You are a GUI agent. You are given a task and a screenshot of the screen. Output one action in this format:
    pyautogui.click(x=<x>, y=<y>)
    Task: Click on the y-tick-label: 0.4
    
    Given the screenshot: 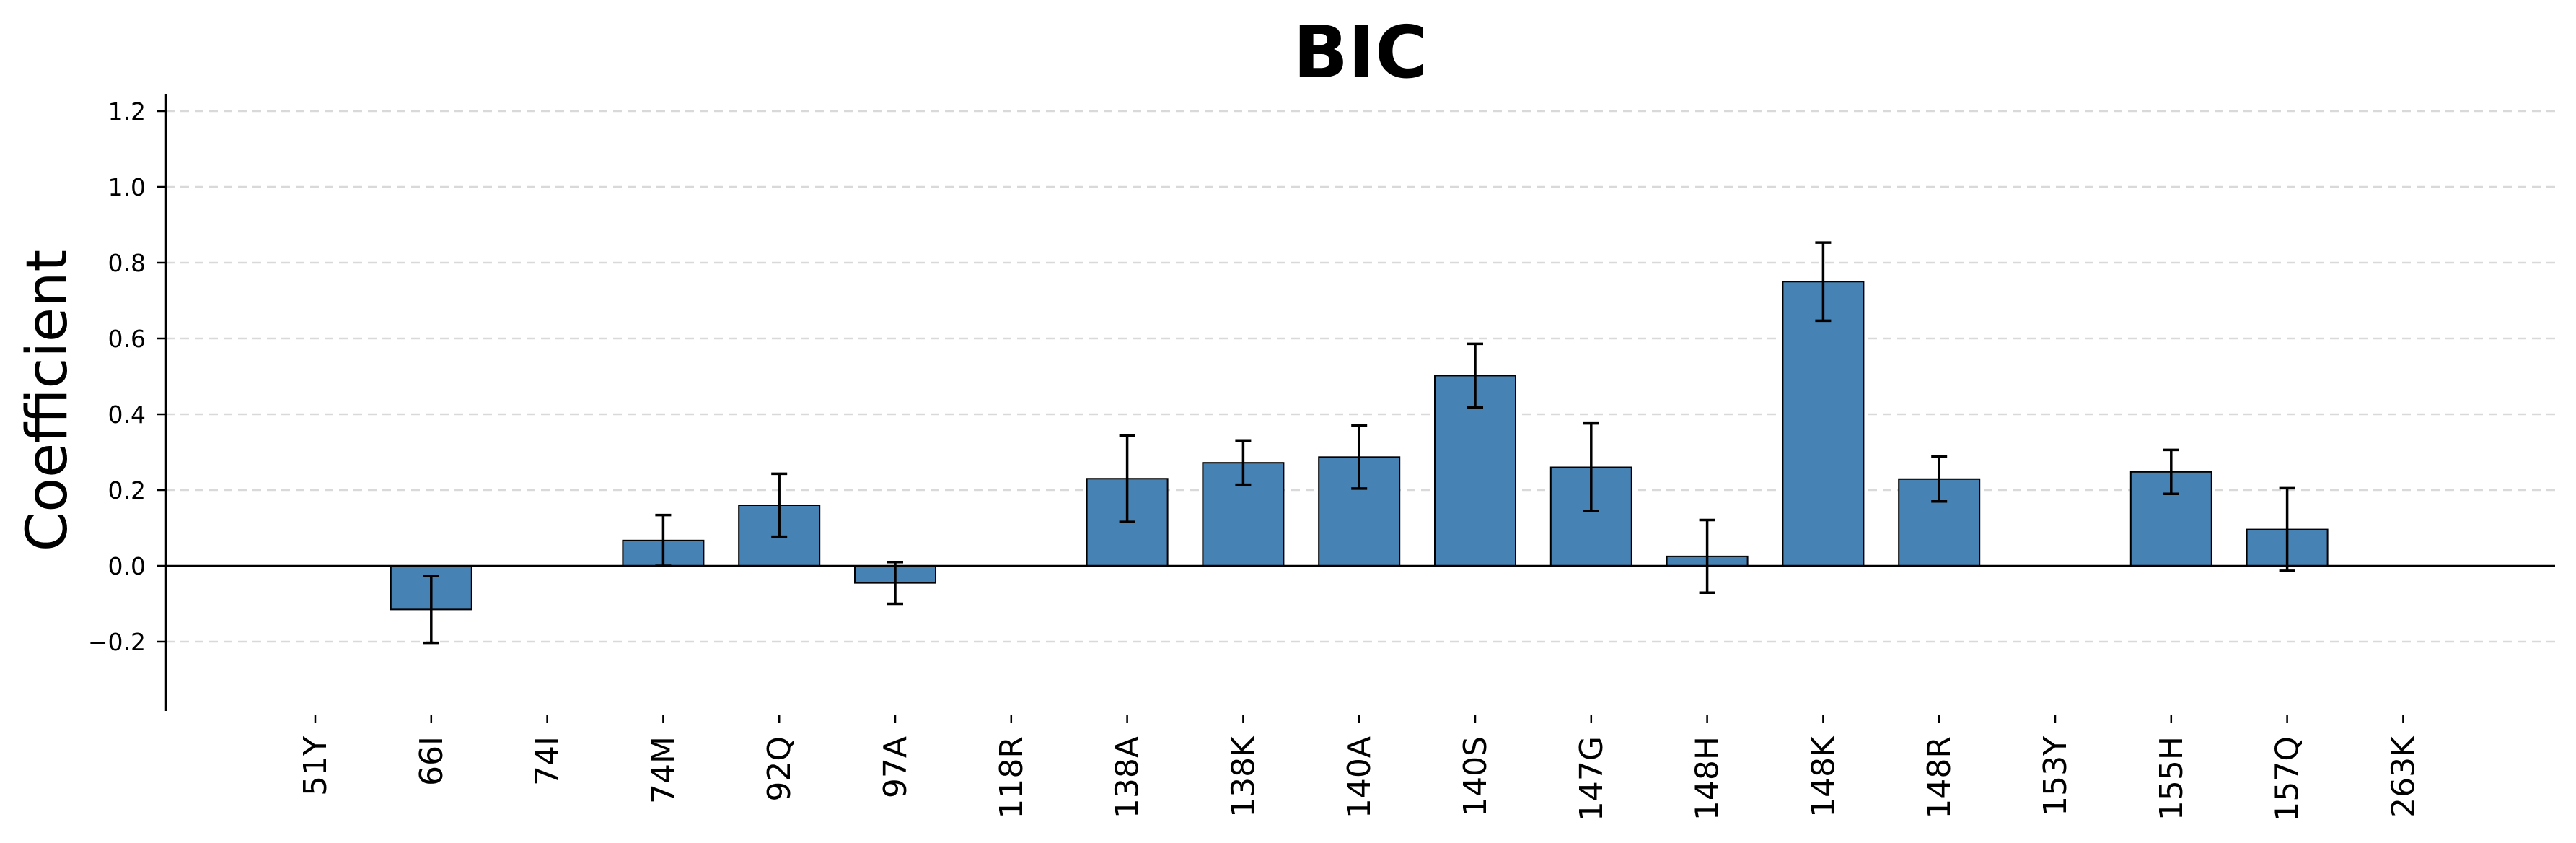 What is the action you would take?
    pyautogui.click(x=127, y=415)
    